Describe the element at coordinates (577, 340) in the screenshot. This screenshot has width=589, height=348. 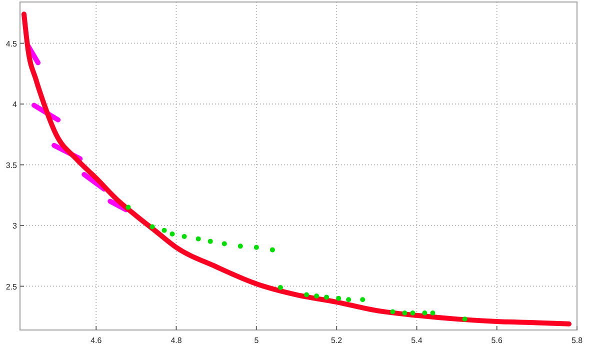
I see `x-tick-label: 5.8` at that location.